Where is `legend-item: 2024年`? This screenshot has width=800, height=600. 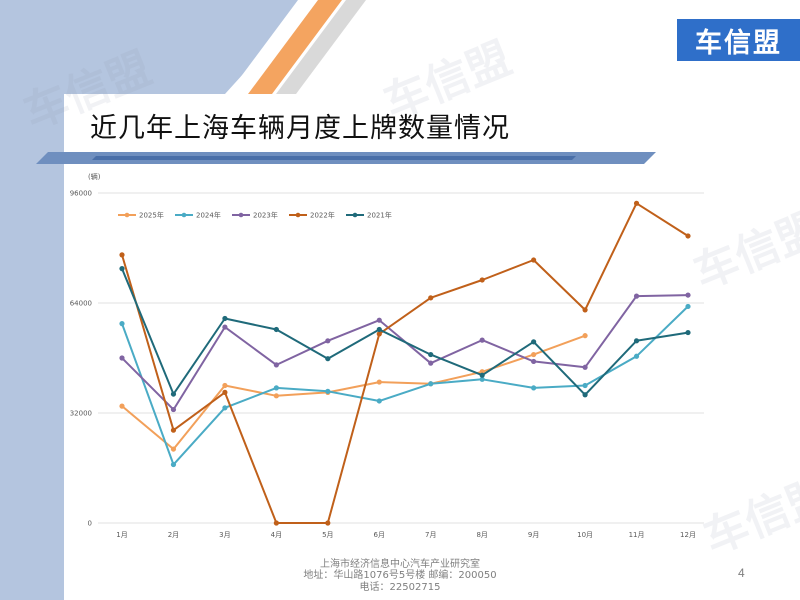 legend-item: 2024年 is located at coordinates (198, 215).